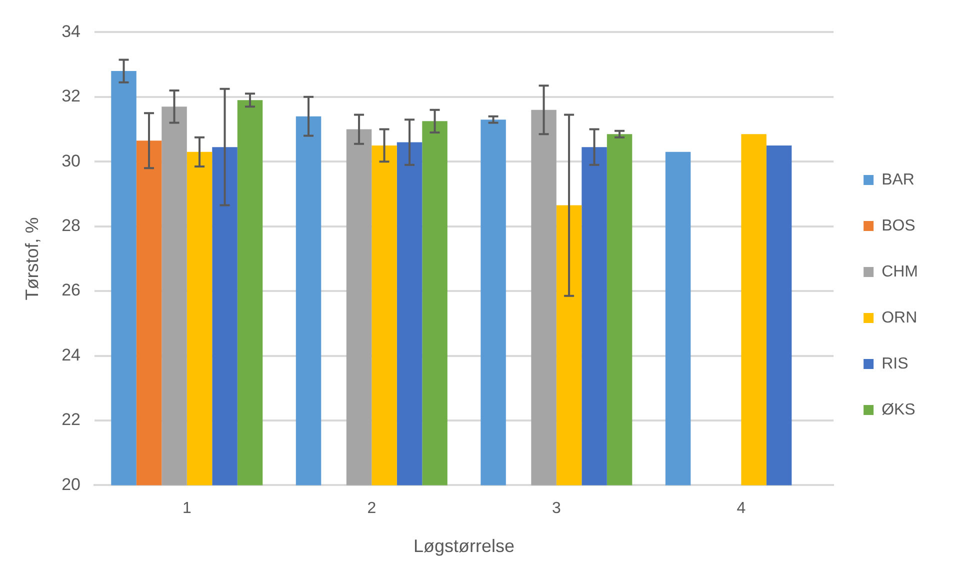 This screenshot has width=957, height=581. Describe the element at coordinates (32, 258) in the screenshot. I see `y-axis-title: Tørstof, %` at that location.